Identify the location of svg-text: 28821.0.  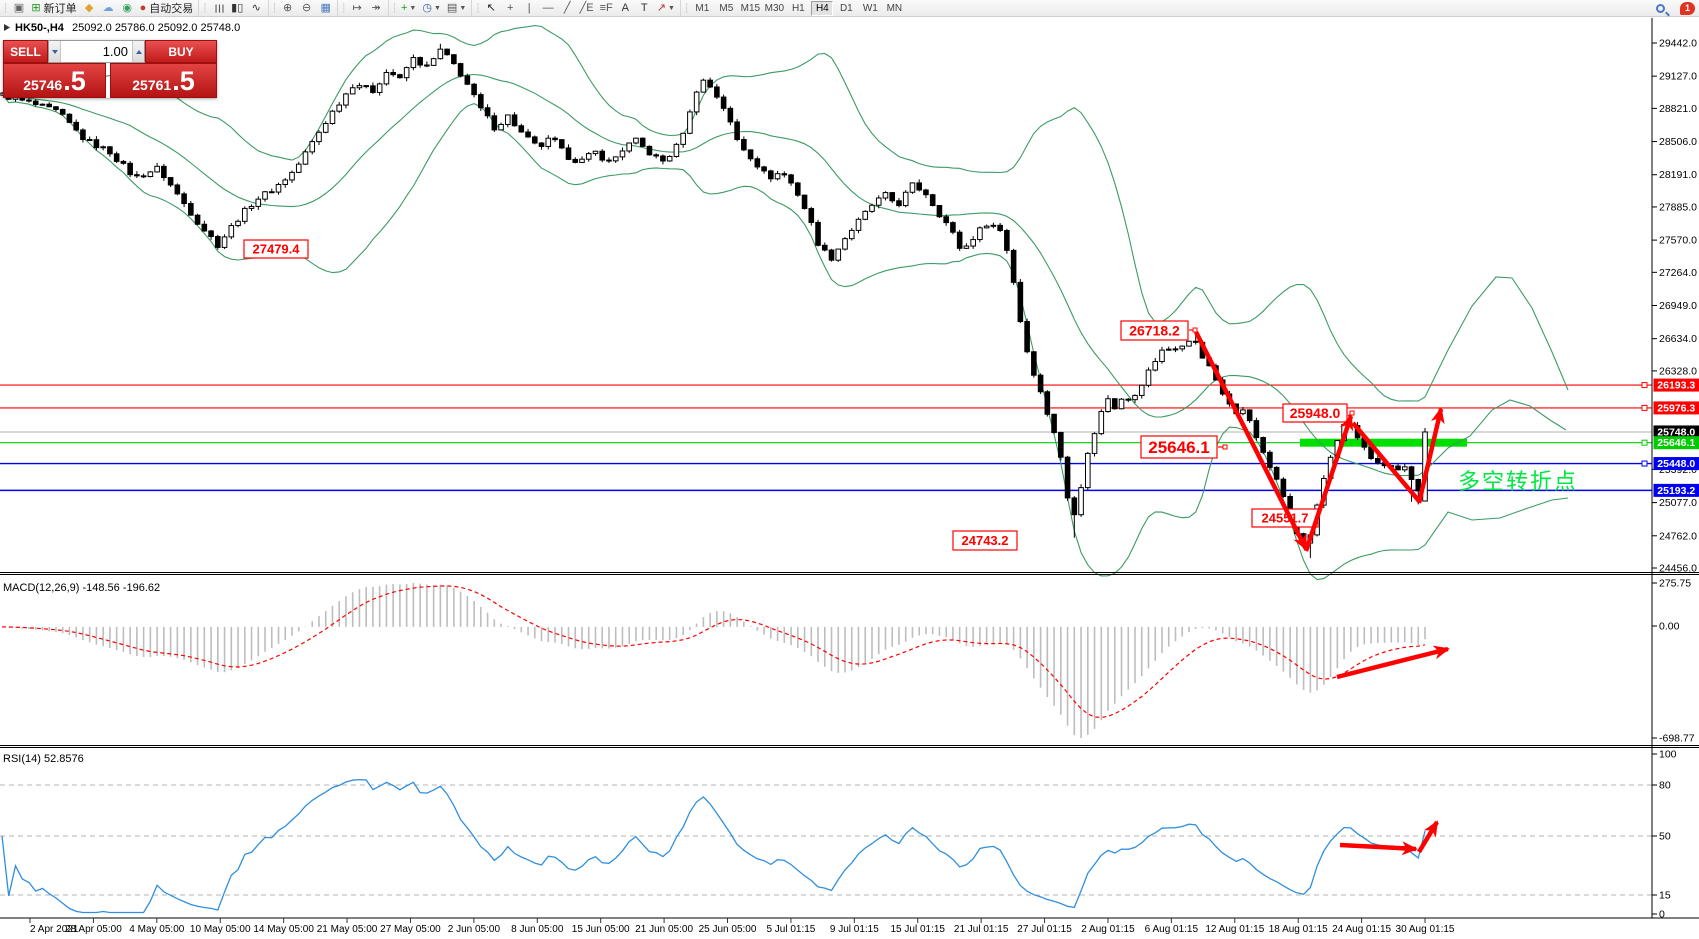
(1678, 109).